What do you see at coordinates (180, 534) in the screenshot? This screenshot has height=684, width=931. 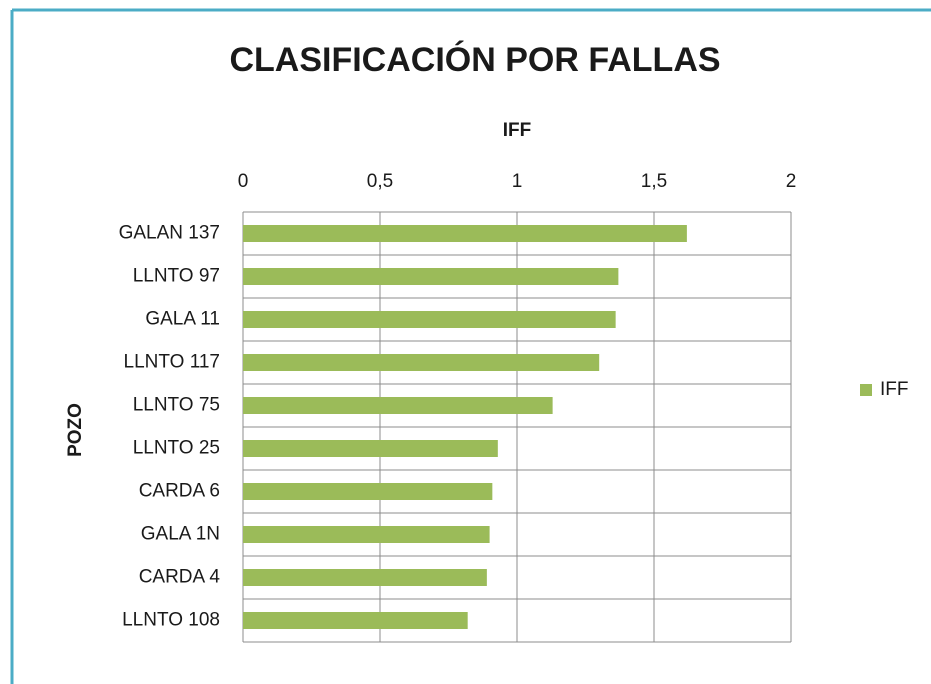 I see `y-tick-label: GALA 1N` at bounding box center [180, 534].